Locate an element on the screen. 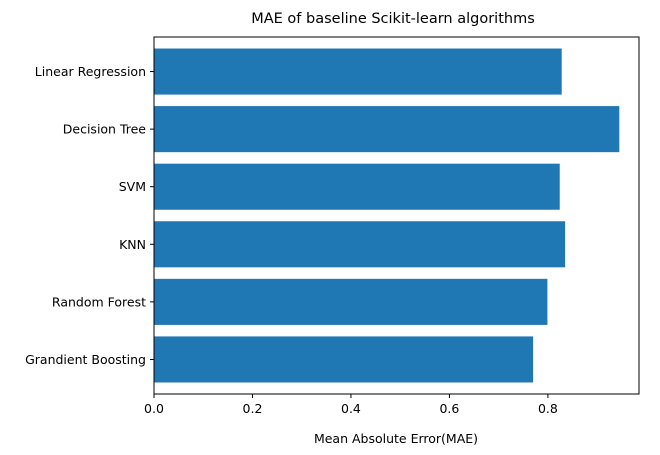 This screenshot has width=660, height=455. x-tick-label: 0.0 is located at coordinates (154, 408).